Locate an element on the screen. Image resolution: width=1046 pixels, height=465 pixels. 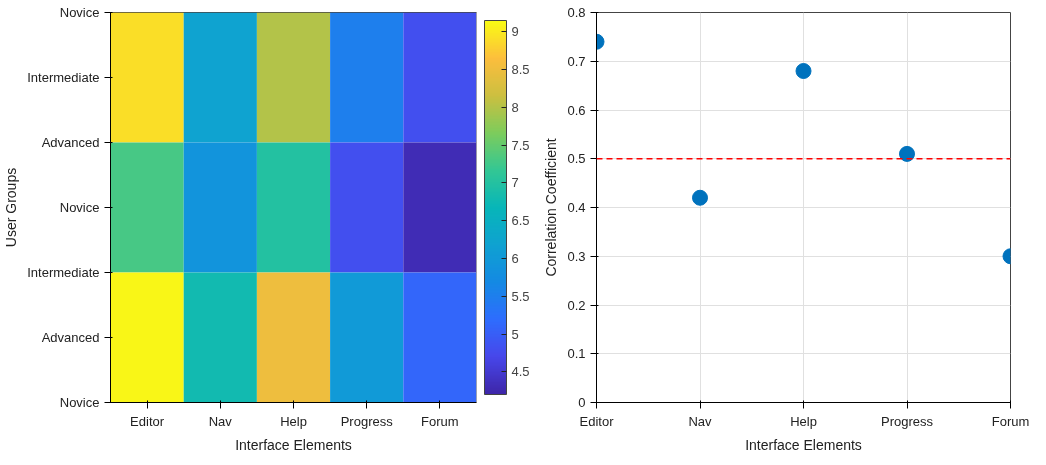
color-bar-label: 8.5 is located at coordinates (520, 70).